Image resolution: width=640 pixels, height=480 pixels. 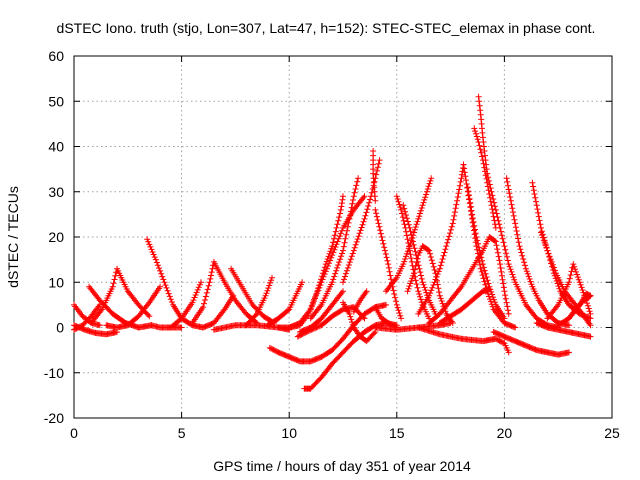 What do you see at coordinates (13, 237) in the screenshot?
I see `y-axis-label: dSTEC / TECUs` at bounding box center [13, 237].